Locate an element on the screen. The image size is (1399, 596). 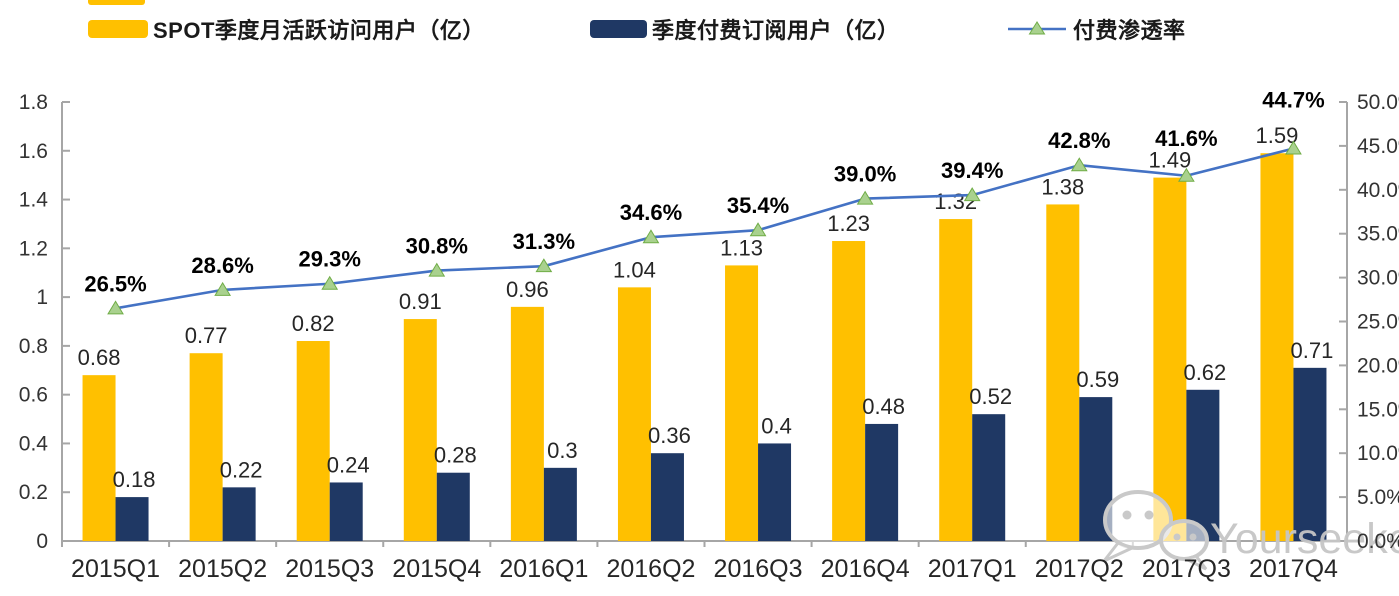
penetration-marker-2015Q3 is located at coordinates (330, 282).